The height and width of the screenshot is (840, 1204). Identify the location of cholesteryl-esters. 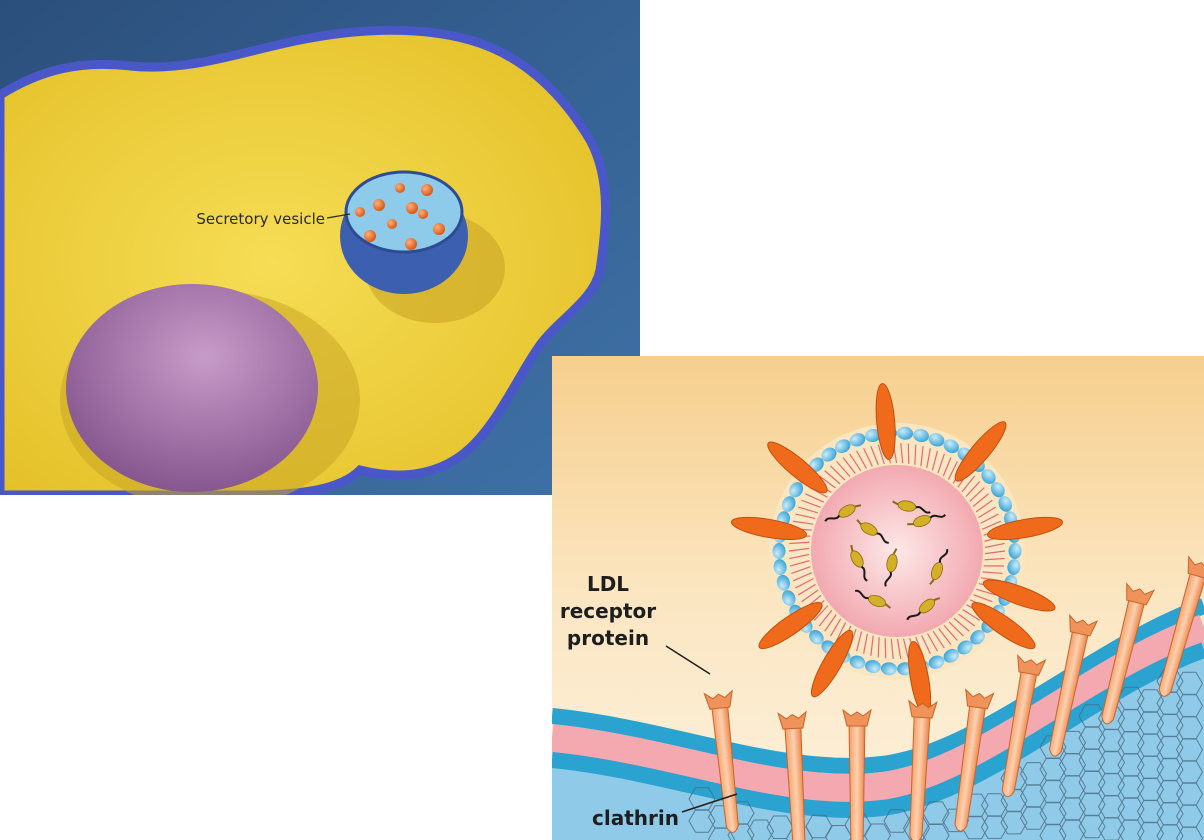
(886, 560).